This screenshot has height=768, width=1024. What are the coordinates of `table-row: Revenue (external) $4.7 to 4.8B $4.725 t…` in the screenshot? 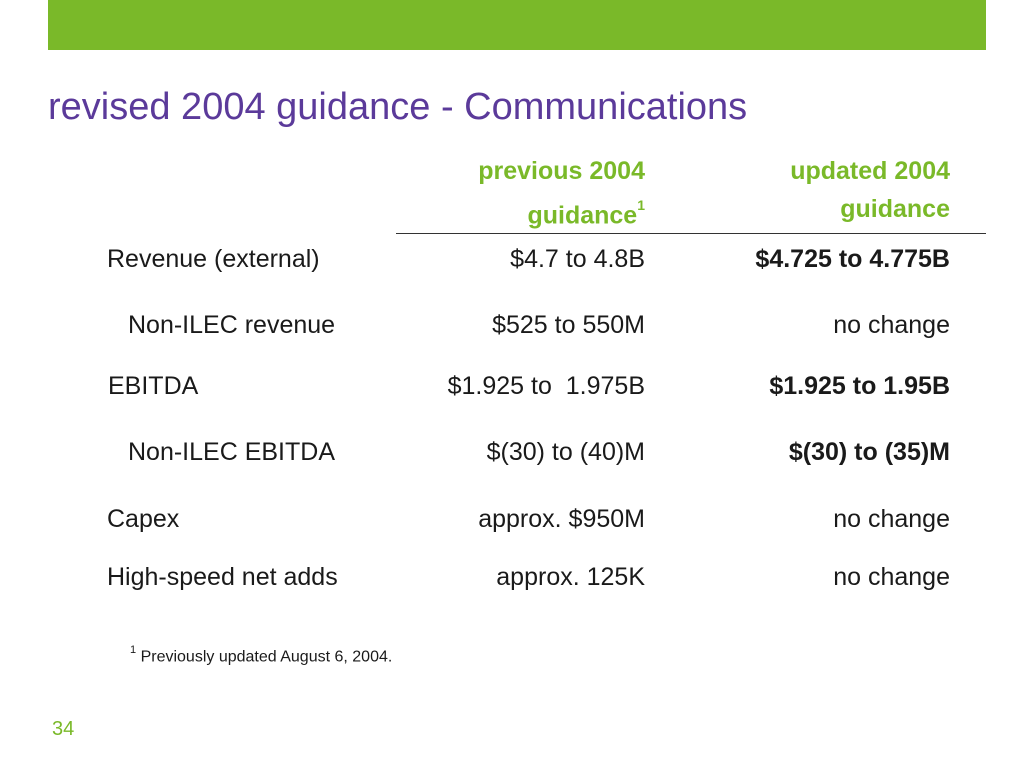 It's located at (512, 259).